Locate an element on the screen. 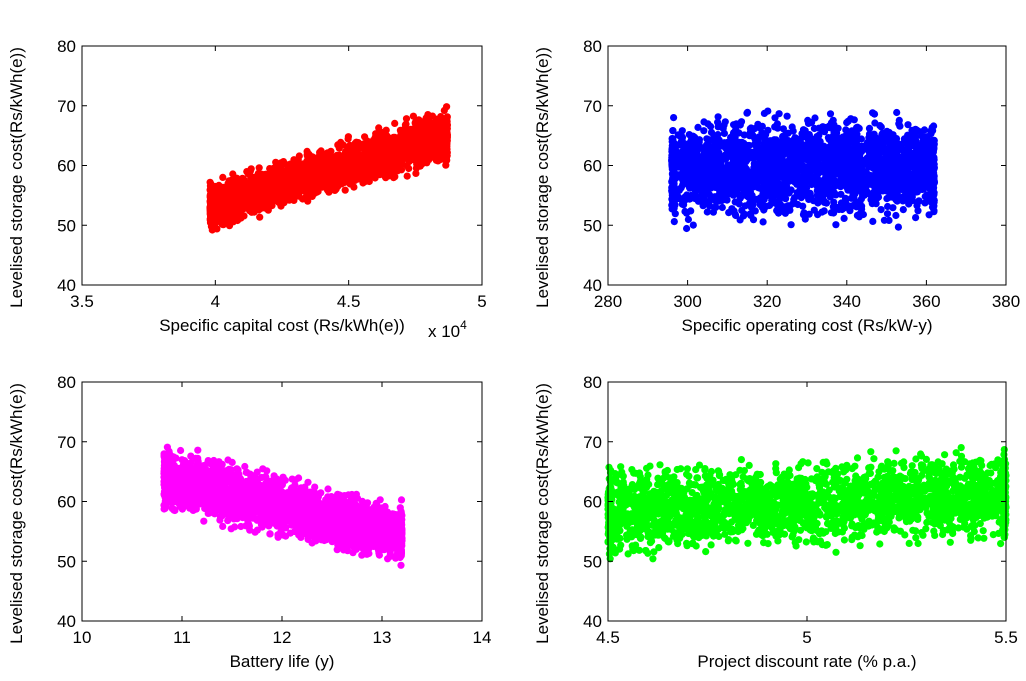 The height and width of the screenshot is (681, 1026). x-tick-label: 300 is located at coordinates (687, 301).